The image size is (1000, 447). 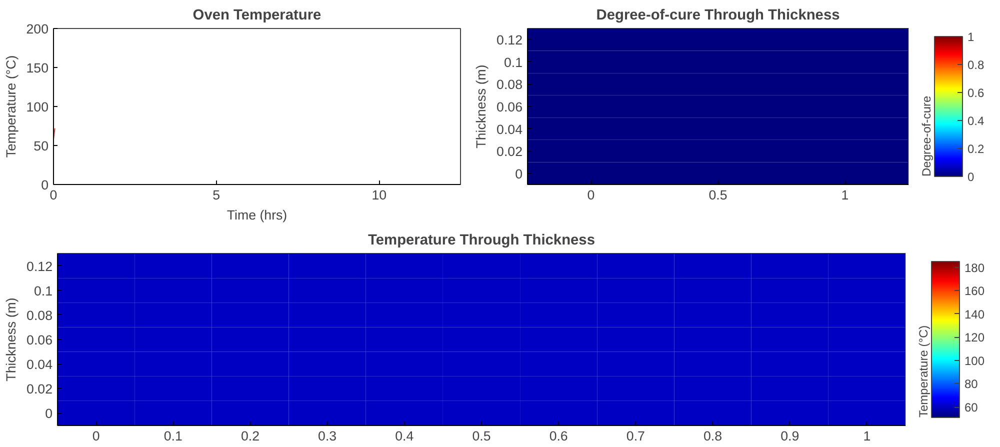 What do you see at coordinates (971, 384) in the screenshot?
I see `color-bar-label: 80` at bounding box center [971, 384].